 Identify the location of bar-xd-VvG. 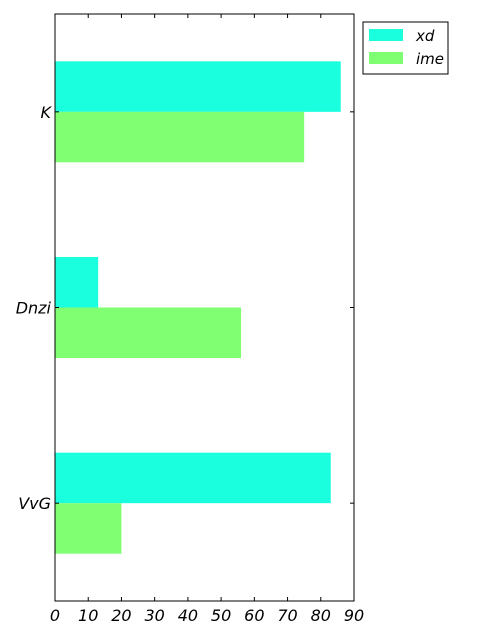
(193, 478).